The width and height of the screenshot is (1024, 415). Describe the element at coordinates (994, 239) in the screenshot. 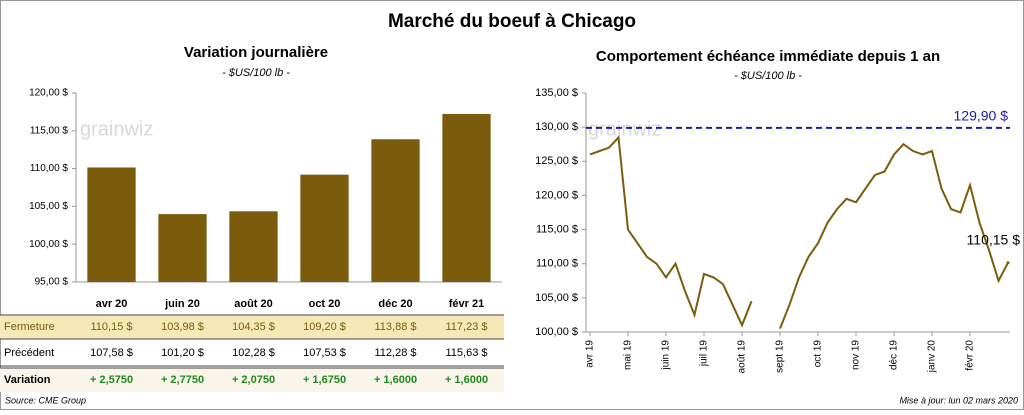

I see `annotation: 110,15 $` at that location.